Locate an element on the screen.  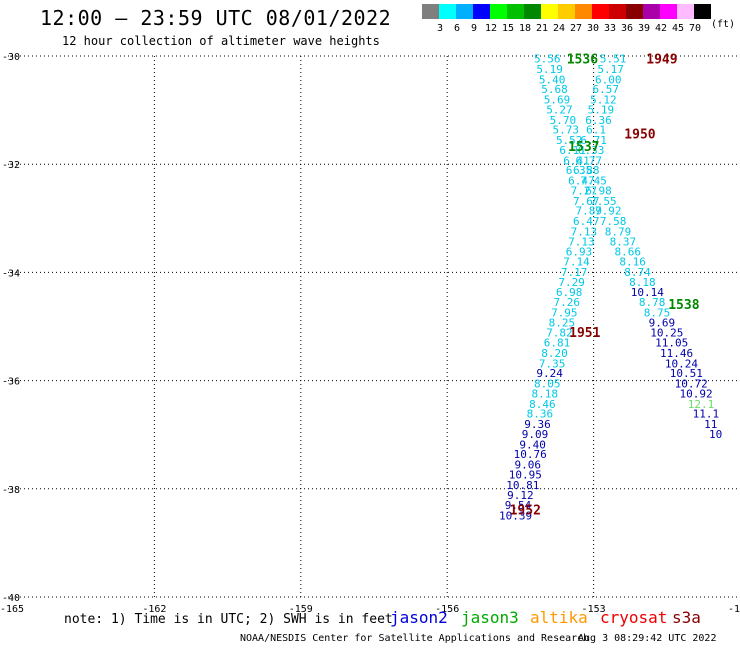
pass-time-label: 1951 is located at coordinates (584, 333).